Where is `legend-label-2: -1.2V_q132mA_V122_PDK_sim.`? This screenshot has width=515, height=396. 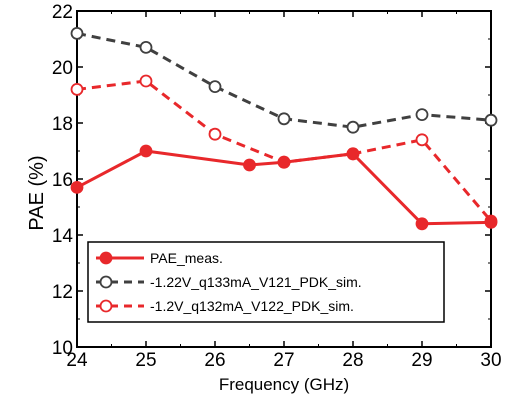 legend-label-2: -1.2V_q132mA_V122_PDK_sim. is located at coordinates (252, 306).